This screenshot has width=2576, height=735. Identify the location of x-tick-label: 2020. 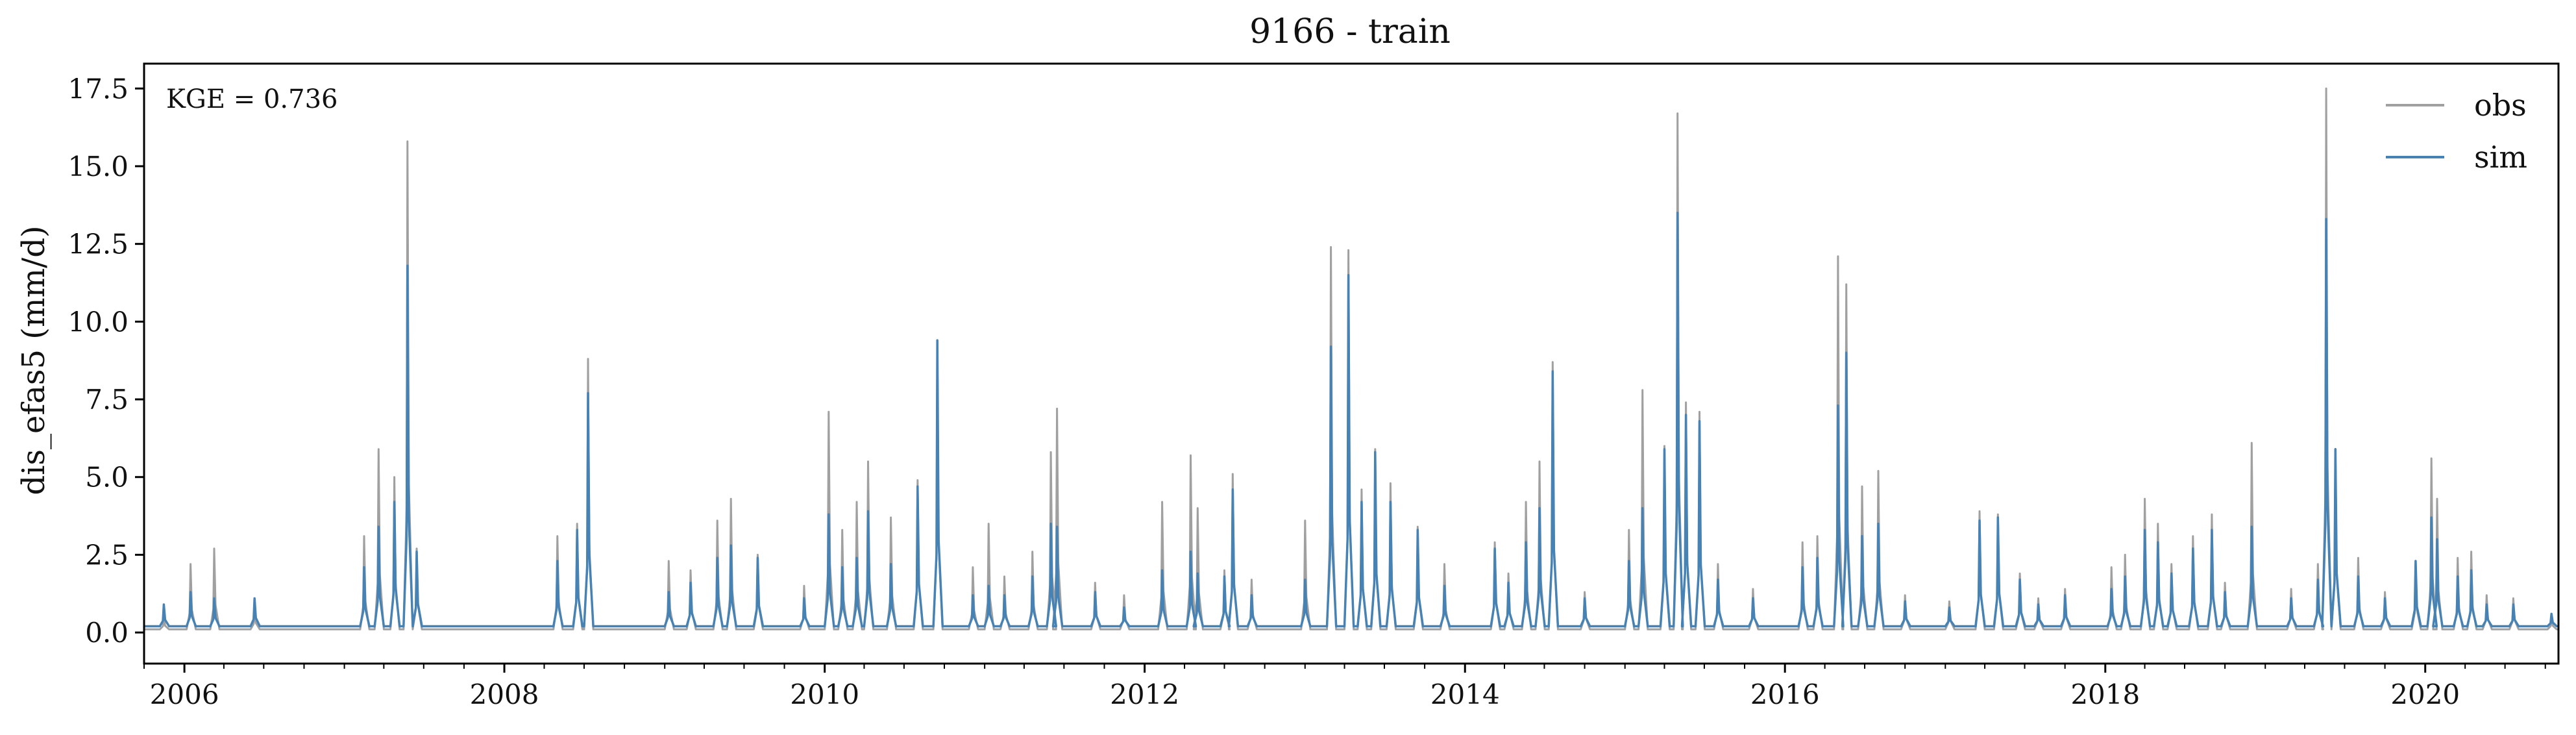
(2425, 694).